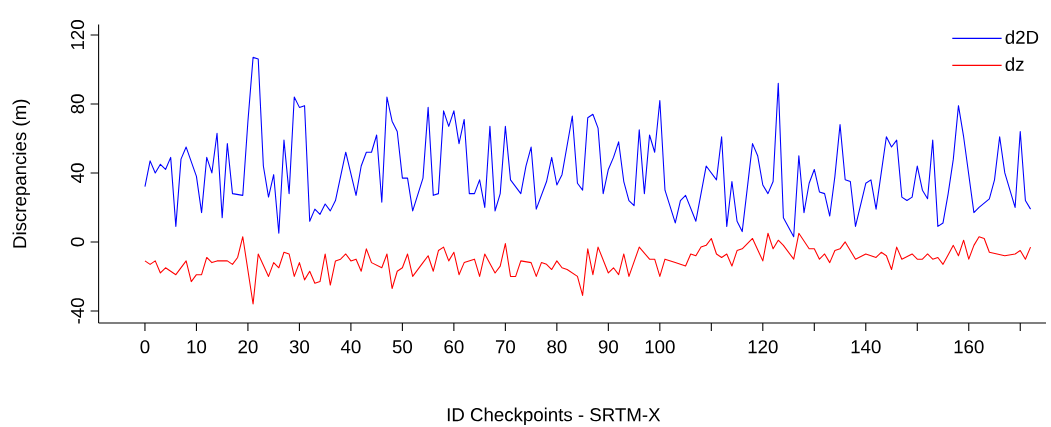 This screenshot has width=1051, height=427. Describe the element at coordinates (1022, 37) in the screenshot. I see `legend-label: d2D` at that location.